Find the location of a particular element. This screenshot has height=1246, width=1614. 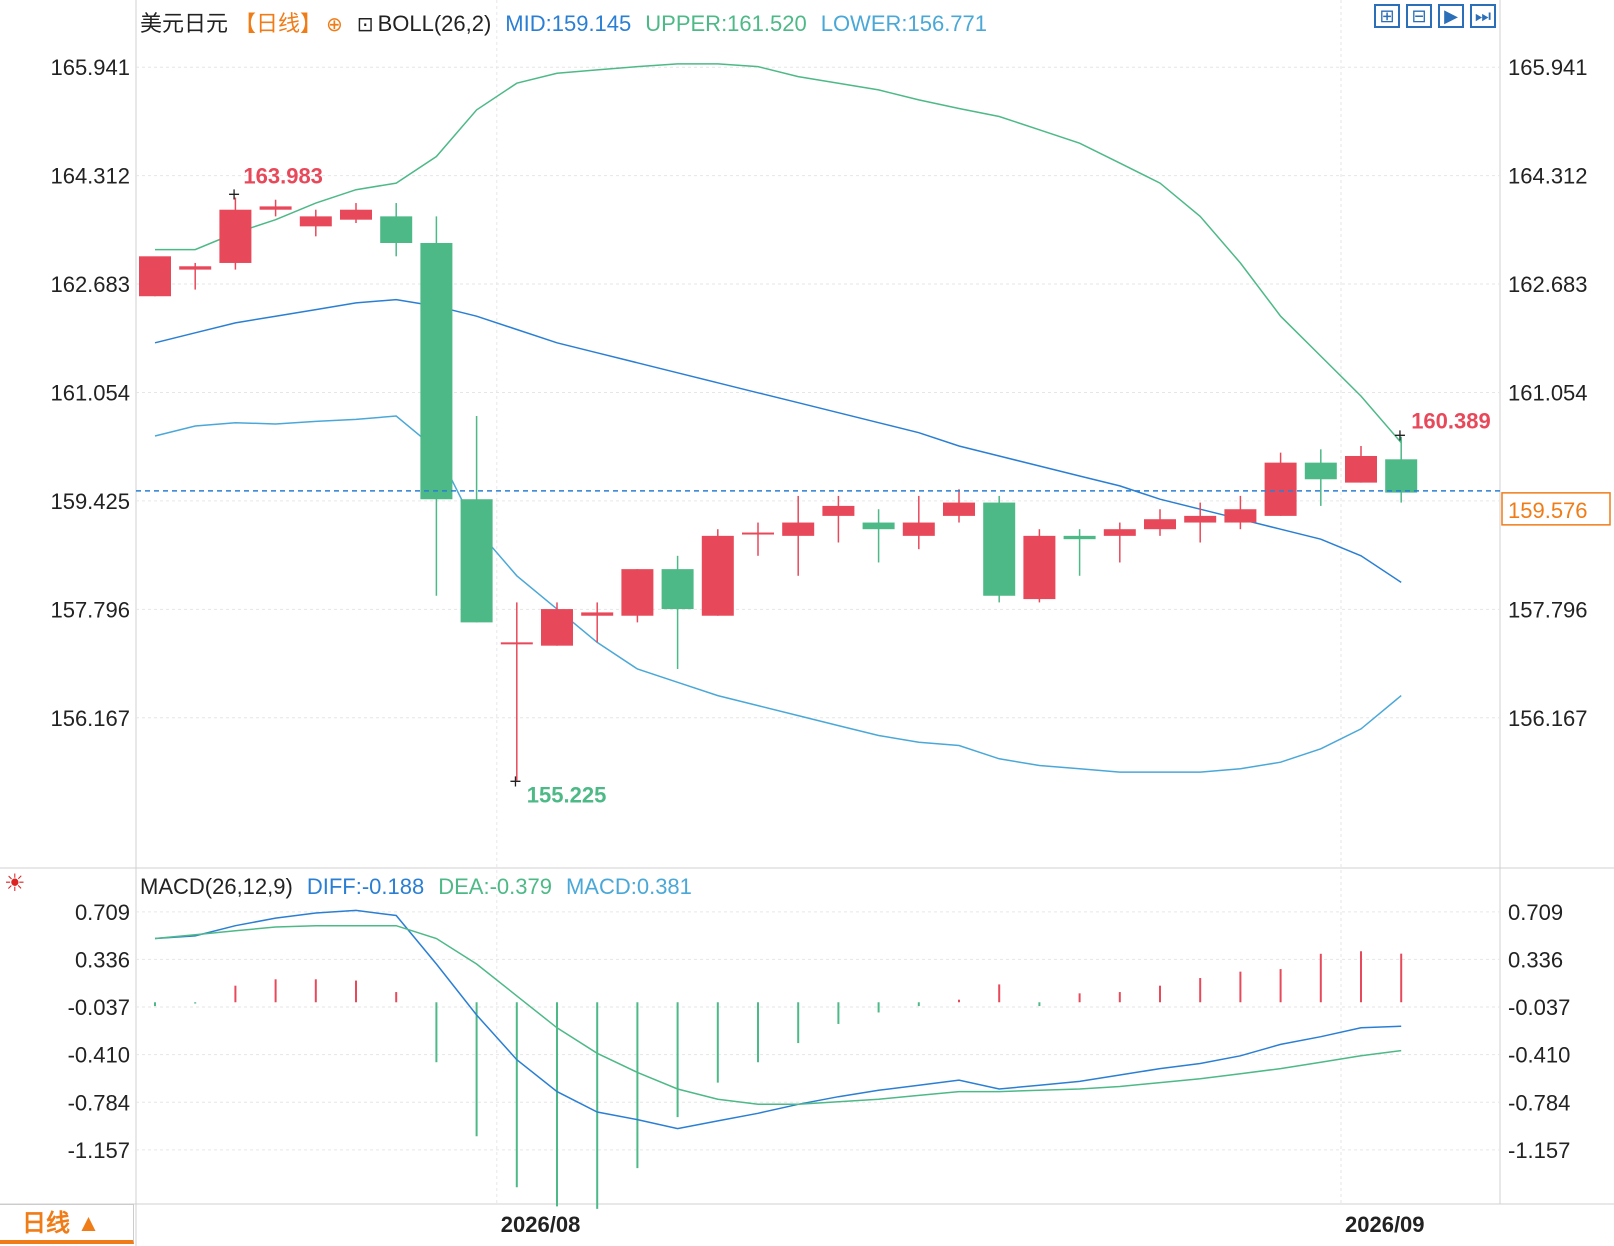

x-tick-label: 2026/09 is located at coordinates (1385, 1224).